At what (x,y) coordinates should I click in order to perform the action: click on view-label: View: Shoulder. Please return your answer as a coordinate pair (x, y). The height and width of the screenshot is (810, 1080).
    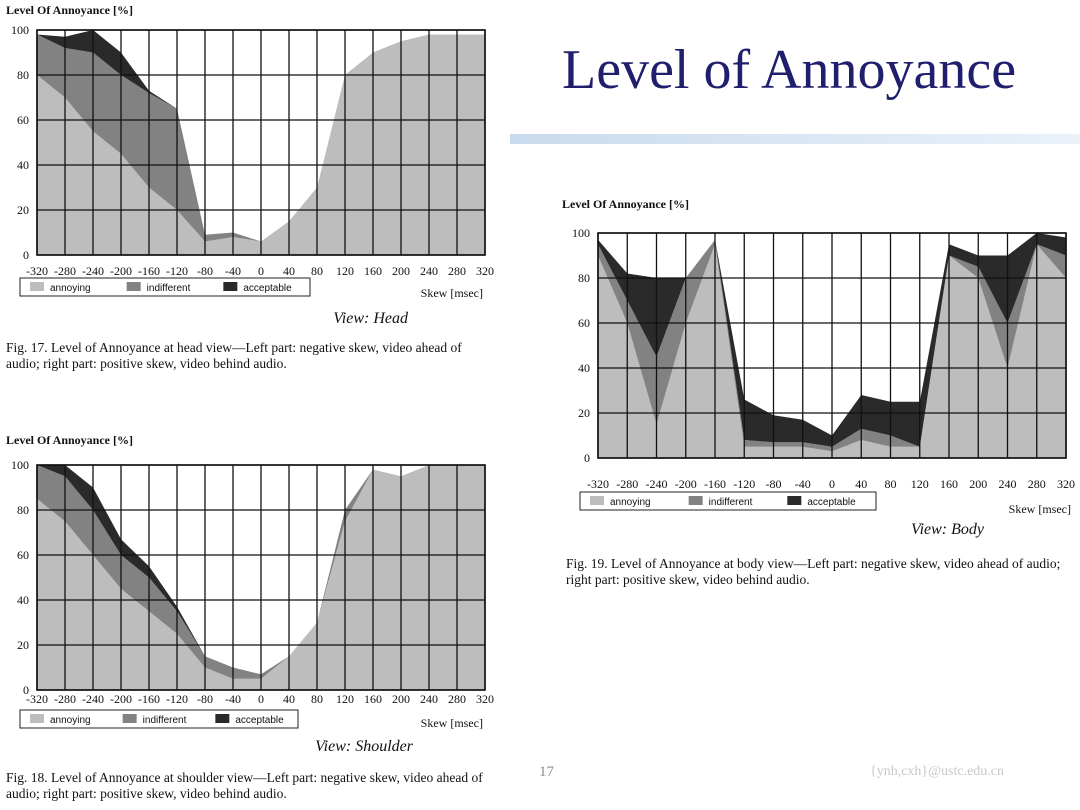
    Looking at the image, I should click on (364, 746).